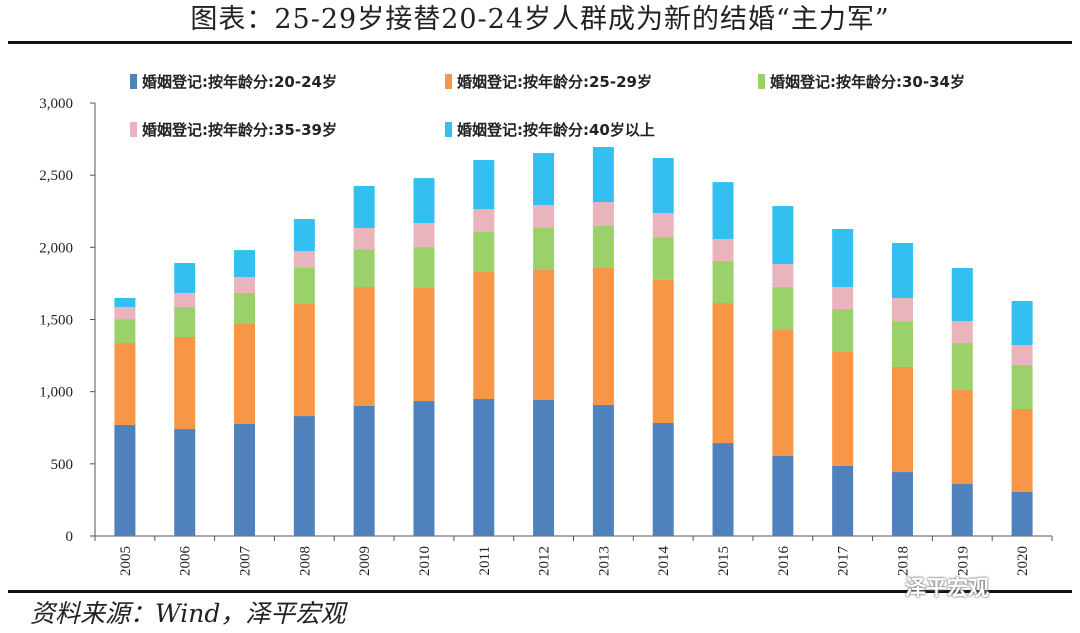  Describe the element at coordinates (126, 561) in the screenshot. I see `x-tick-label: 2005` at that location.